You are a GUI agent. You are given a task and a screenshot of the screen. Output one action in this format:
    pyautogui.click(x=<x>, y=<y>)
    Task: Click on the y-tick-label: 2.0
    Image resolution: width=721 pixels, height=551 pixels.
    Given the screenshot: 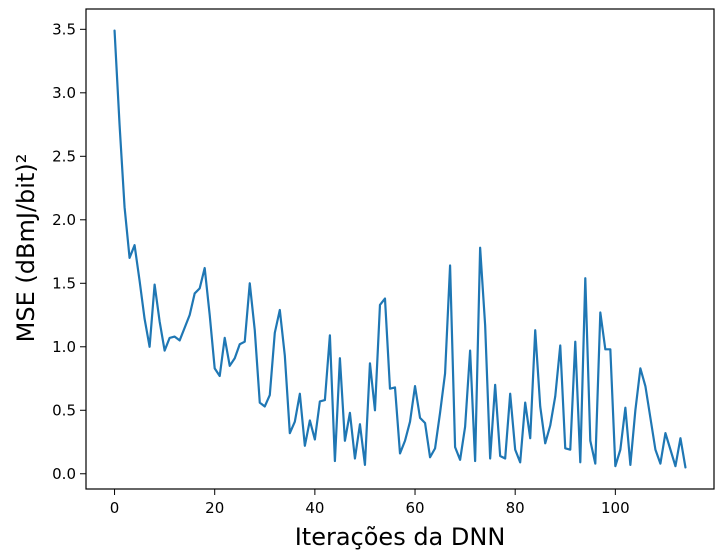 What is the action you would take?
    pyautogui.click(x=64, y=220)
    